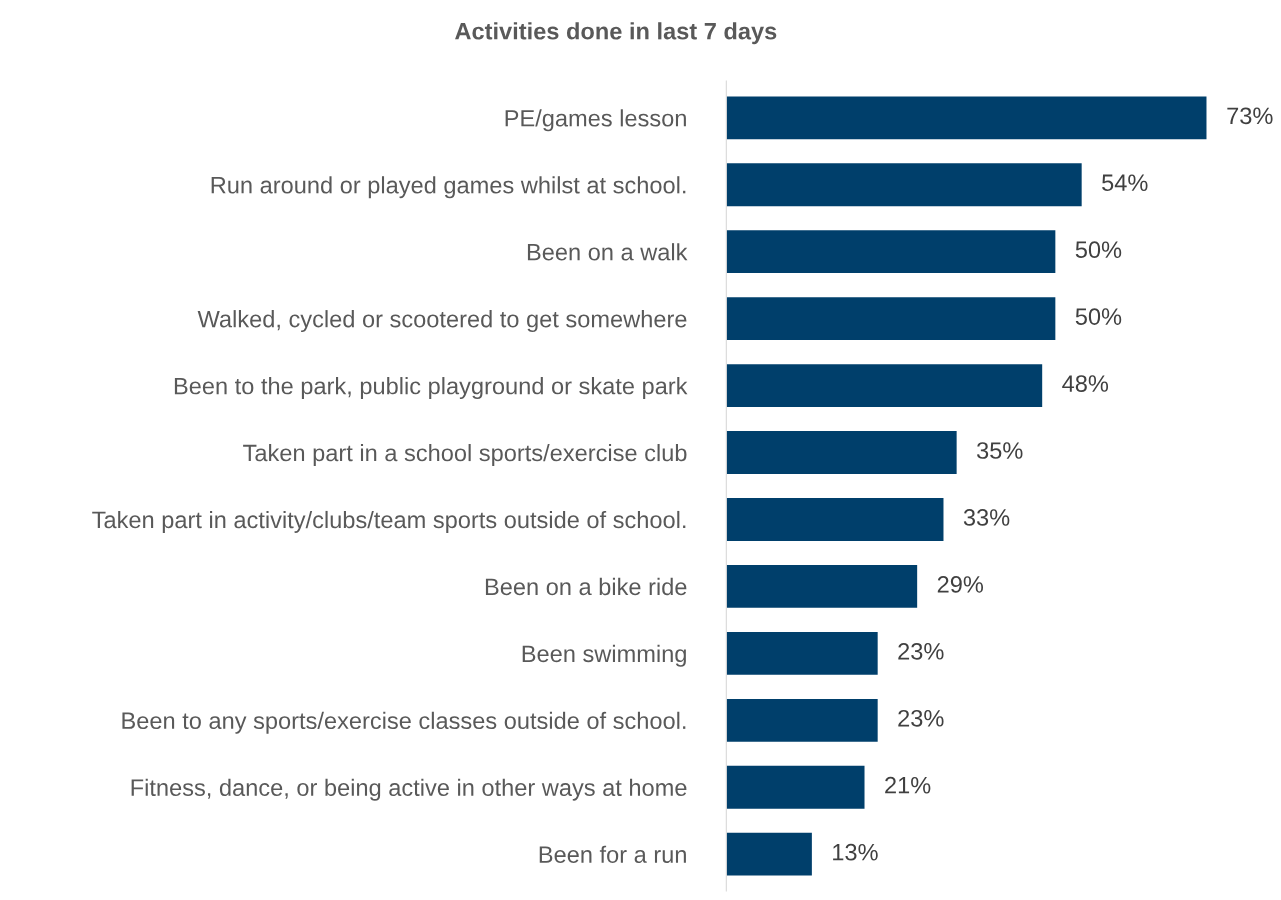  What do you see at coordinates (612, 854) in the screenshot?
I see `y-tick-label: Been for a run` at bounding box center [612, 854].